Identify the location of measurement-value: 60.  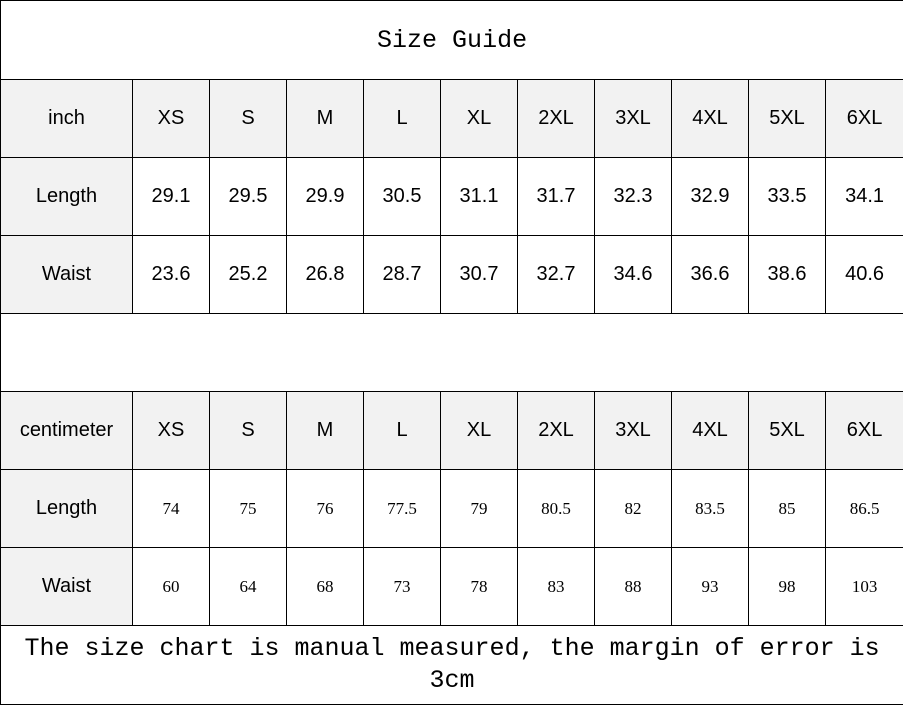
(171, 586).